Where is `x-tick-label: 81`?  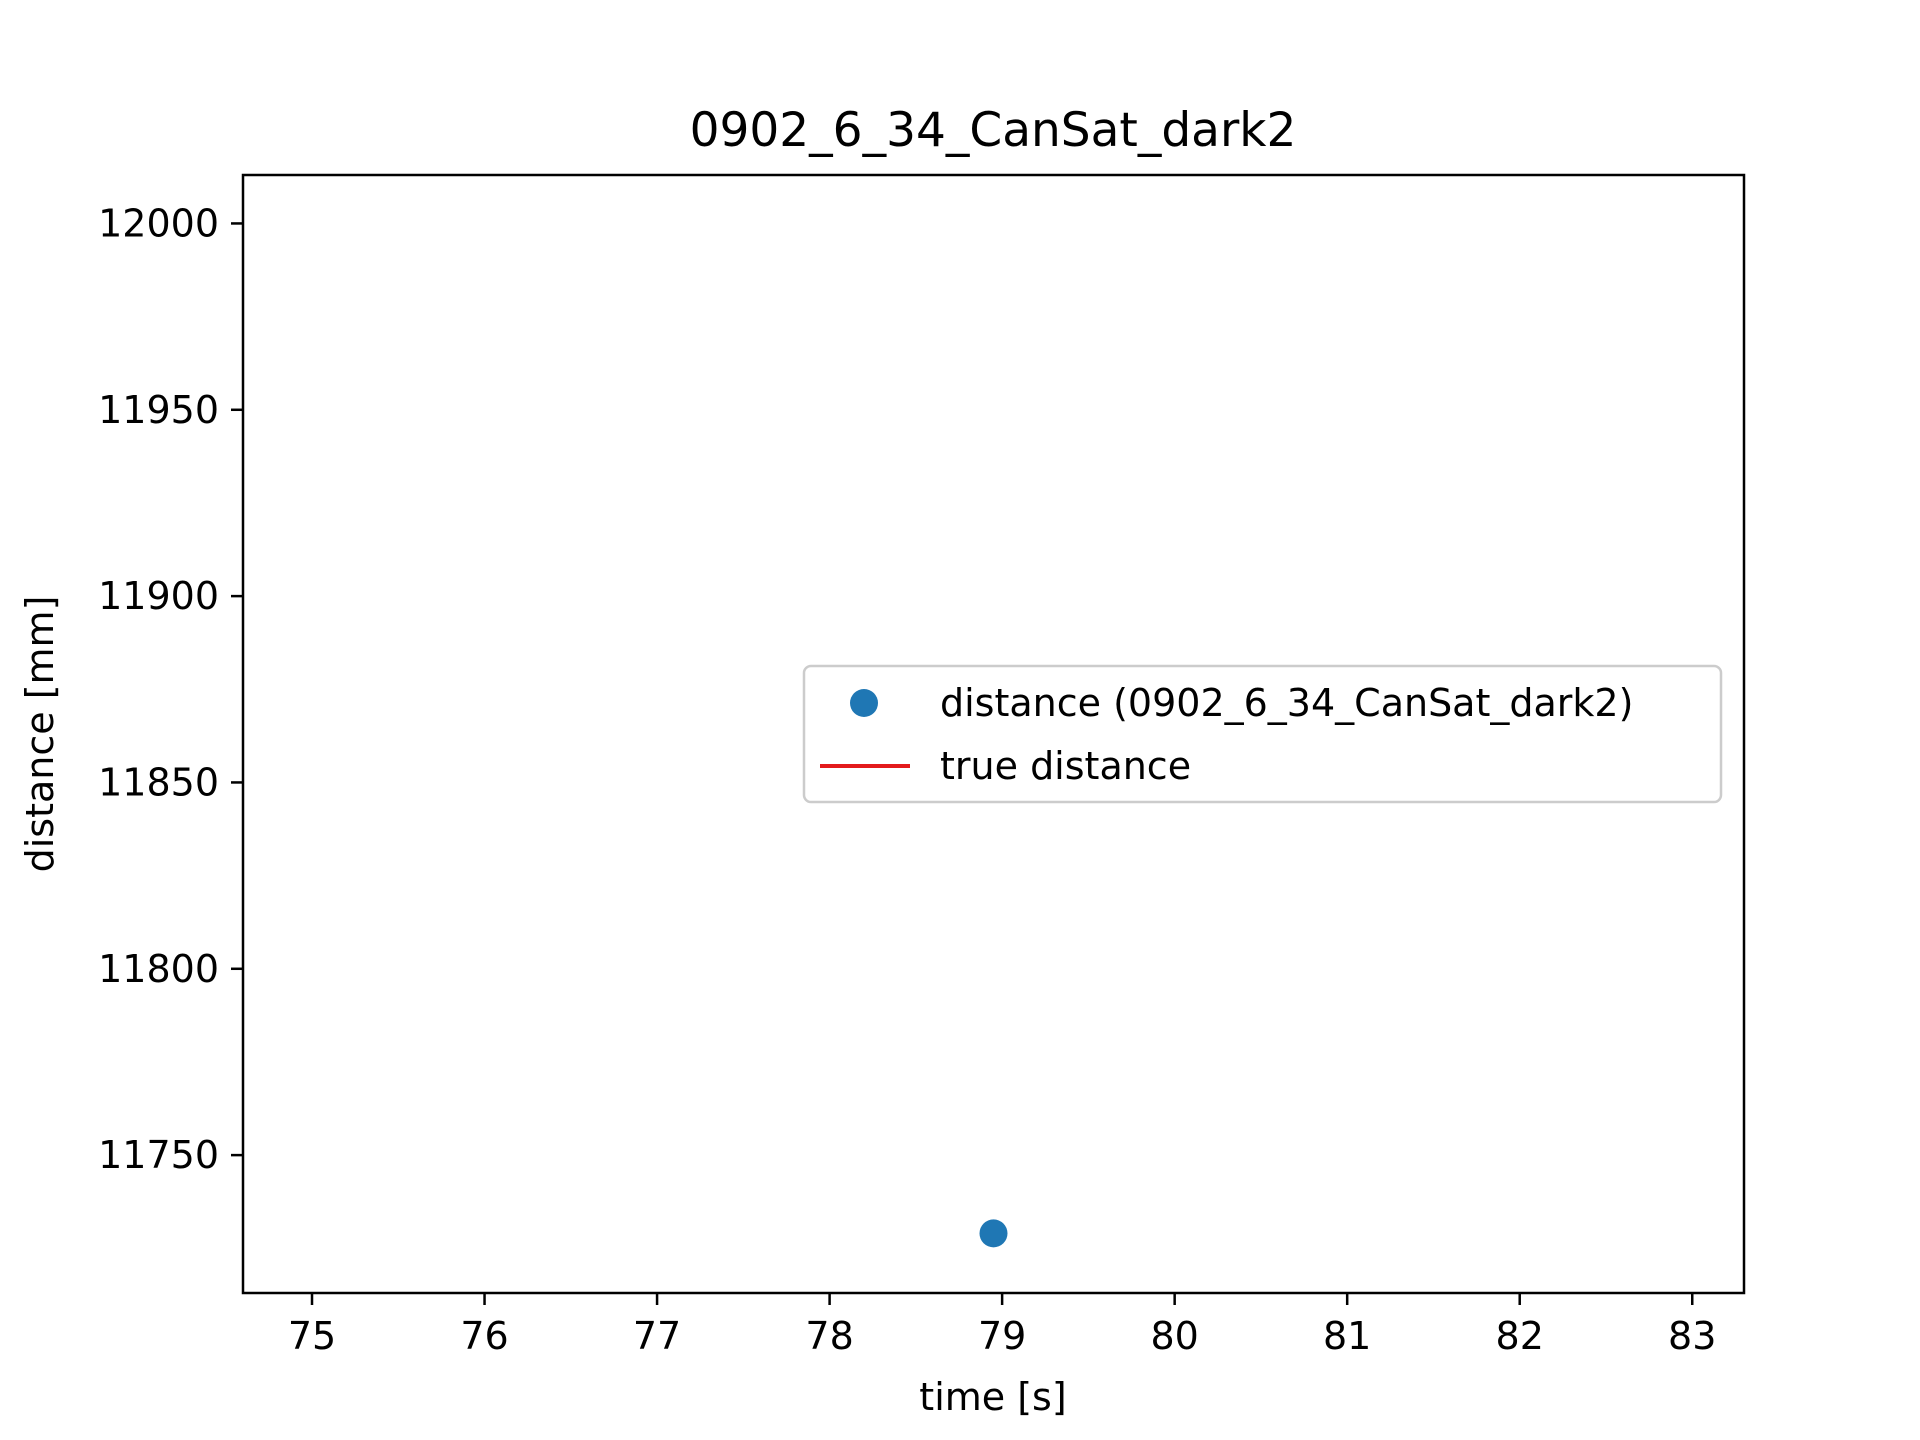 x-tick-label: 81 is located at coordinates (1347, 1336).